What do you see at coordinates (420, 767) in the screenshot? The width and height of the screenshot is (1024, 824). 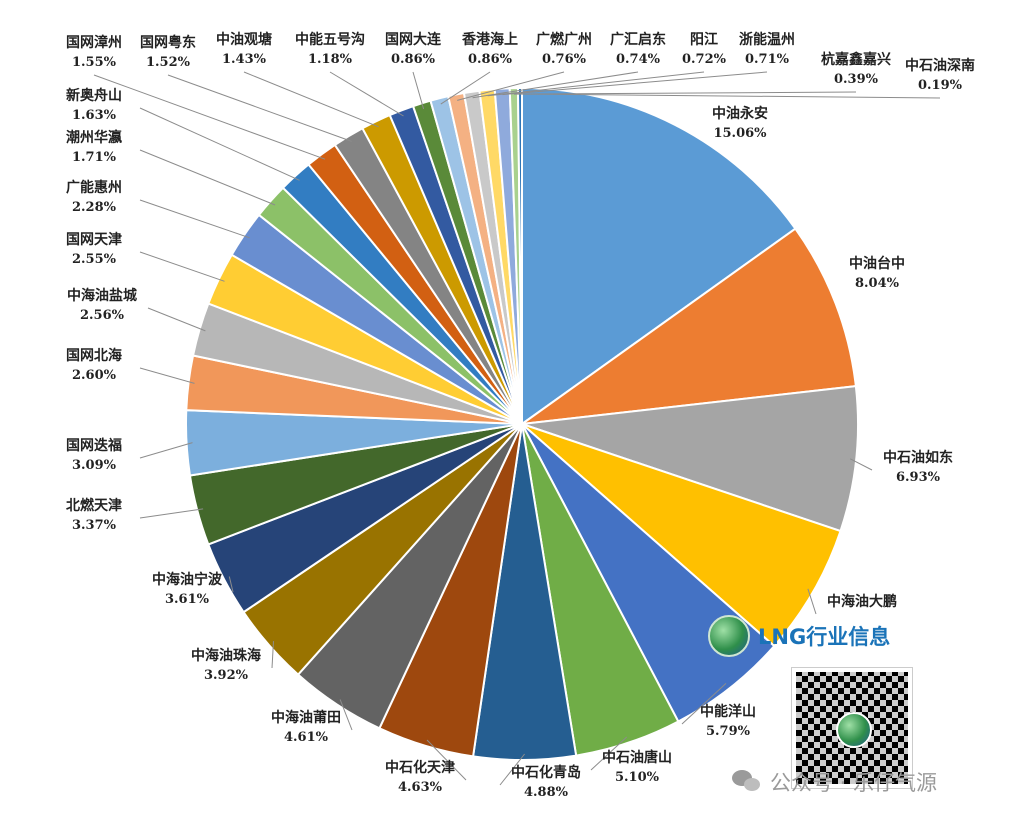 I see `slice-label: 中石化天津` at bounding box center [420, 767].